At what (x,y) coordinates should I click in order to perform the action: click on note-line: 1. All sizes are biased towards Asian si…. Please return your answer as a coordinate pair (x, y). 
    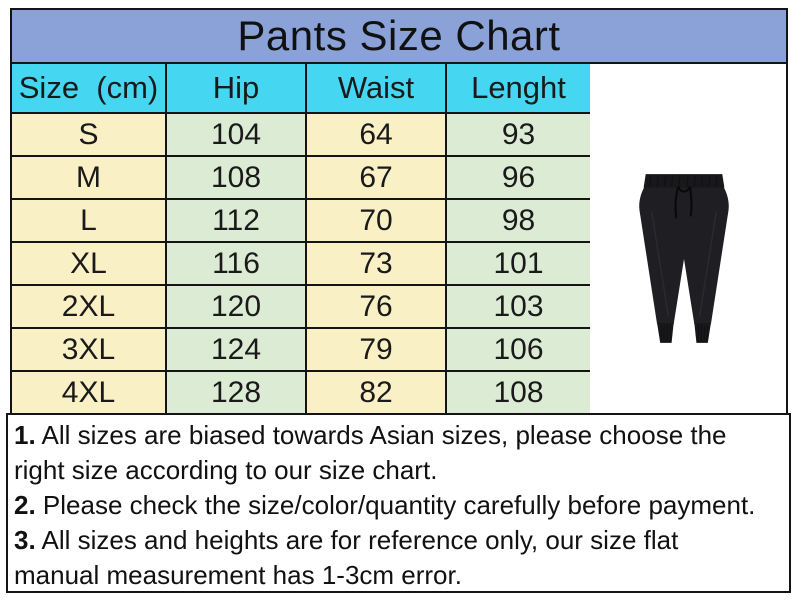
    Looking at the image, I should click on (401, 435).